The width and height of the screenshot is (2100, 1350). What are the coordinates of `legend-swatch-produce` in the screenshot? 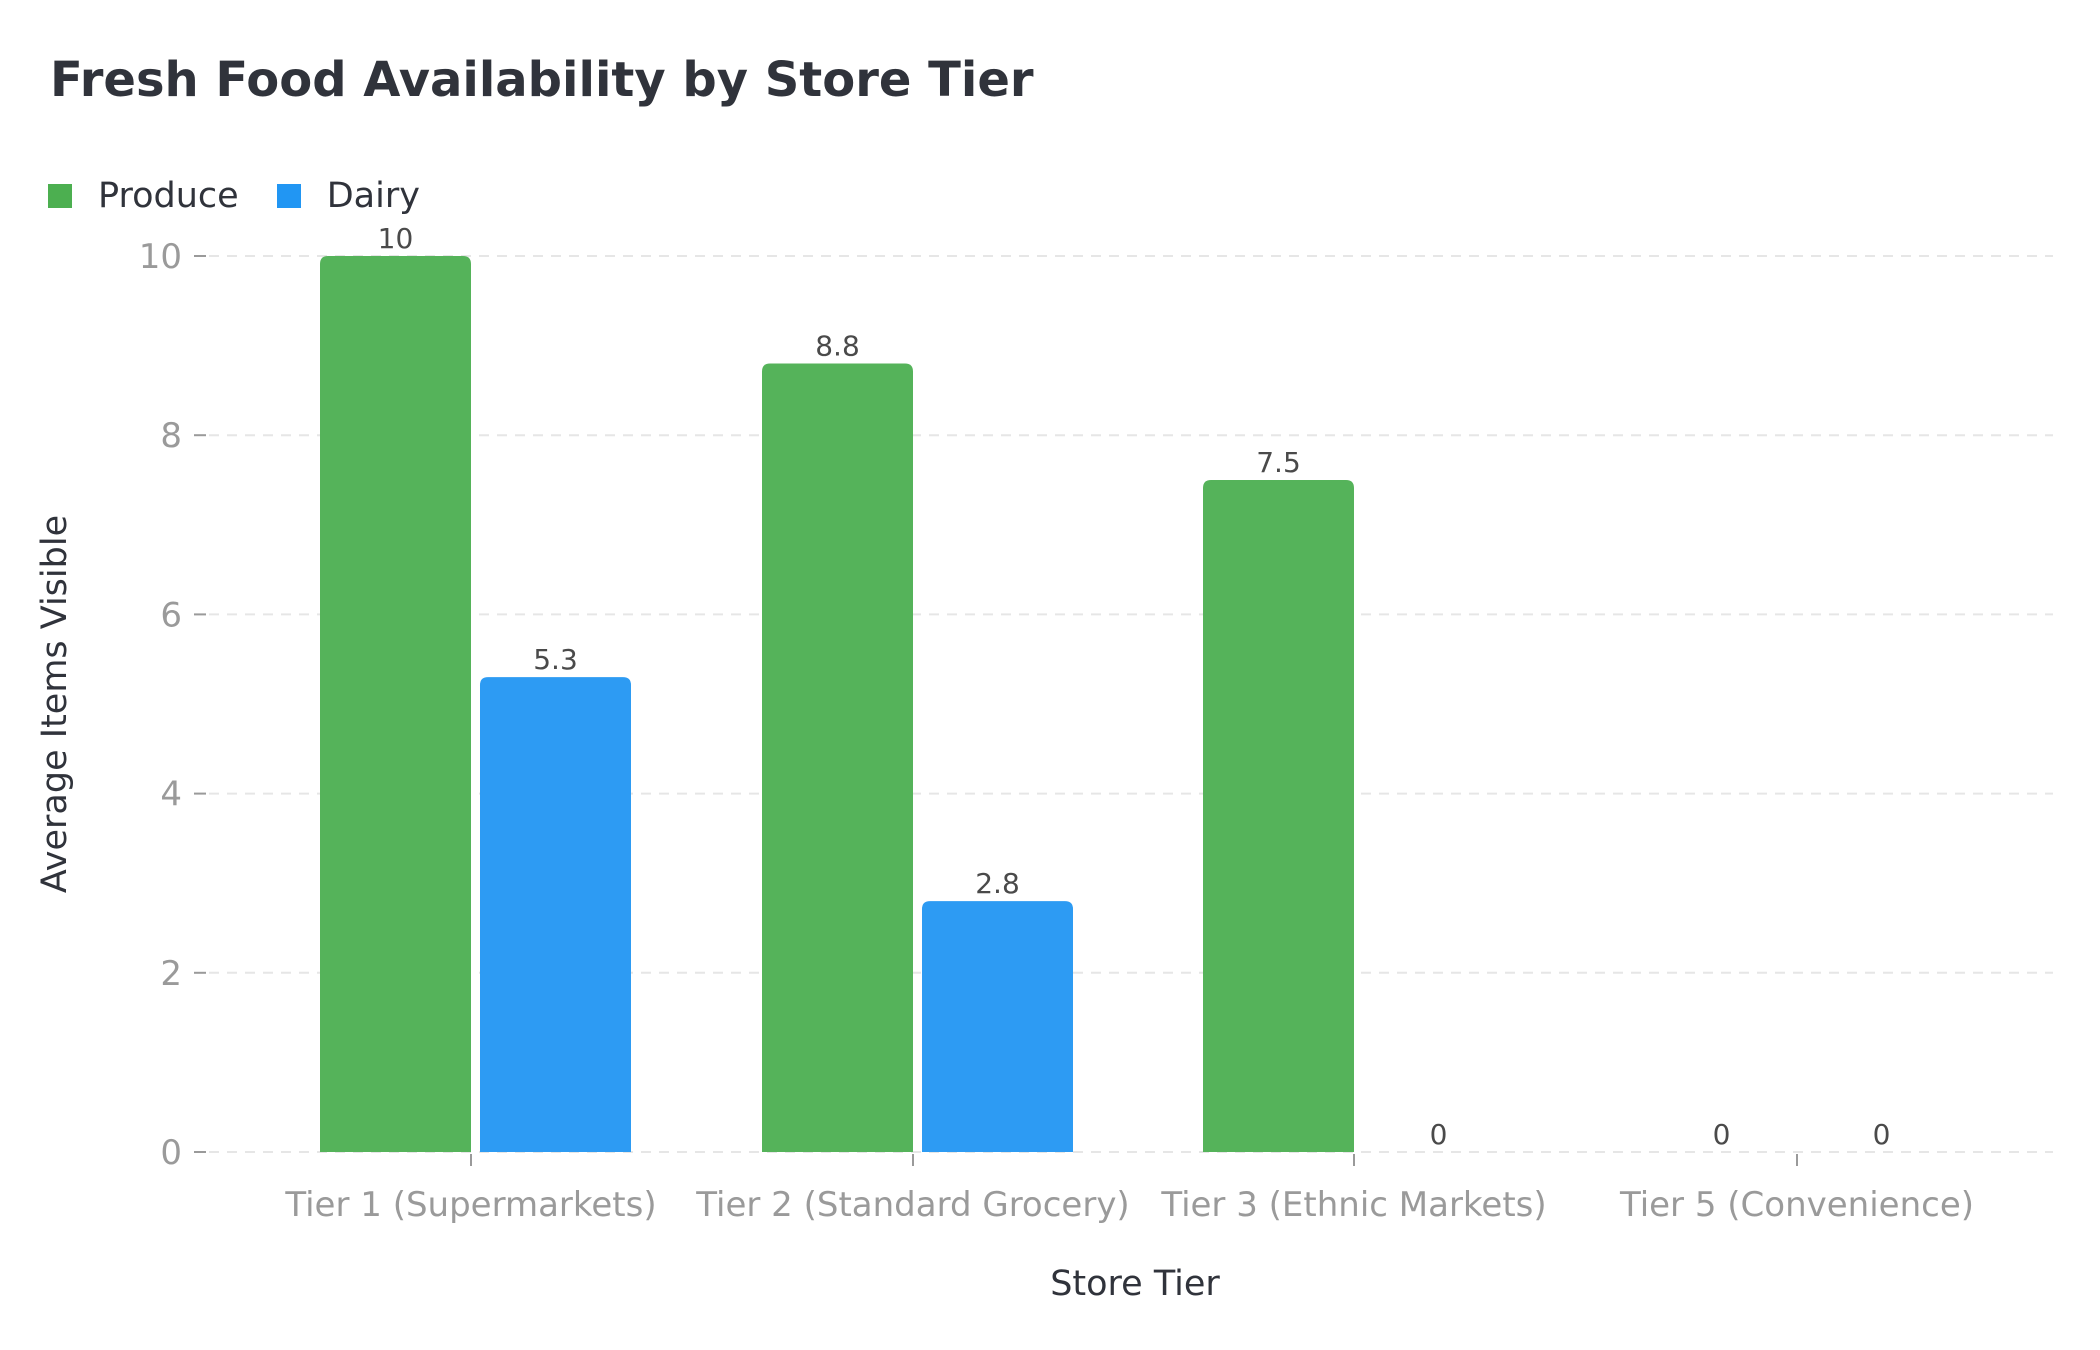 It's located at (60, 196).